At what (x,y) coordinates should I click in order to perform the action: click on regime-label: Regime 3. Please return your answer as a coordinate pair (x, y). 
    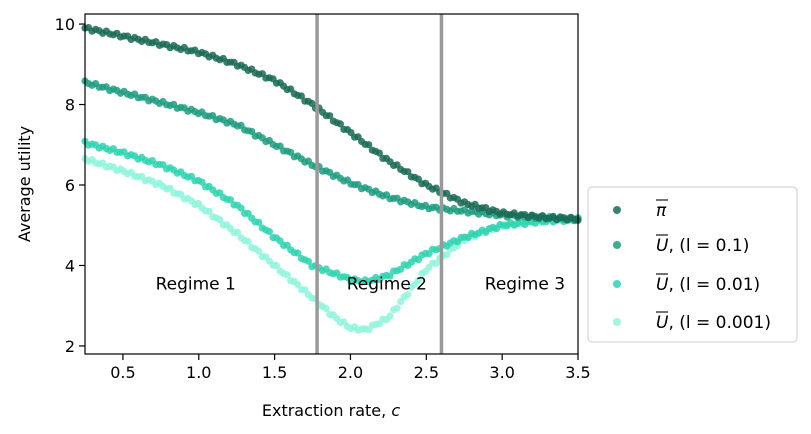
    Looking at the image, I should click on (525, 285).